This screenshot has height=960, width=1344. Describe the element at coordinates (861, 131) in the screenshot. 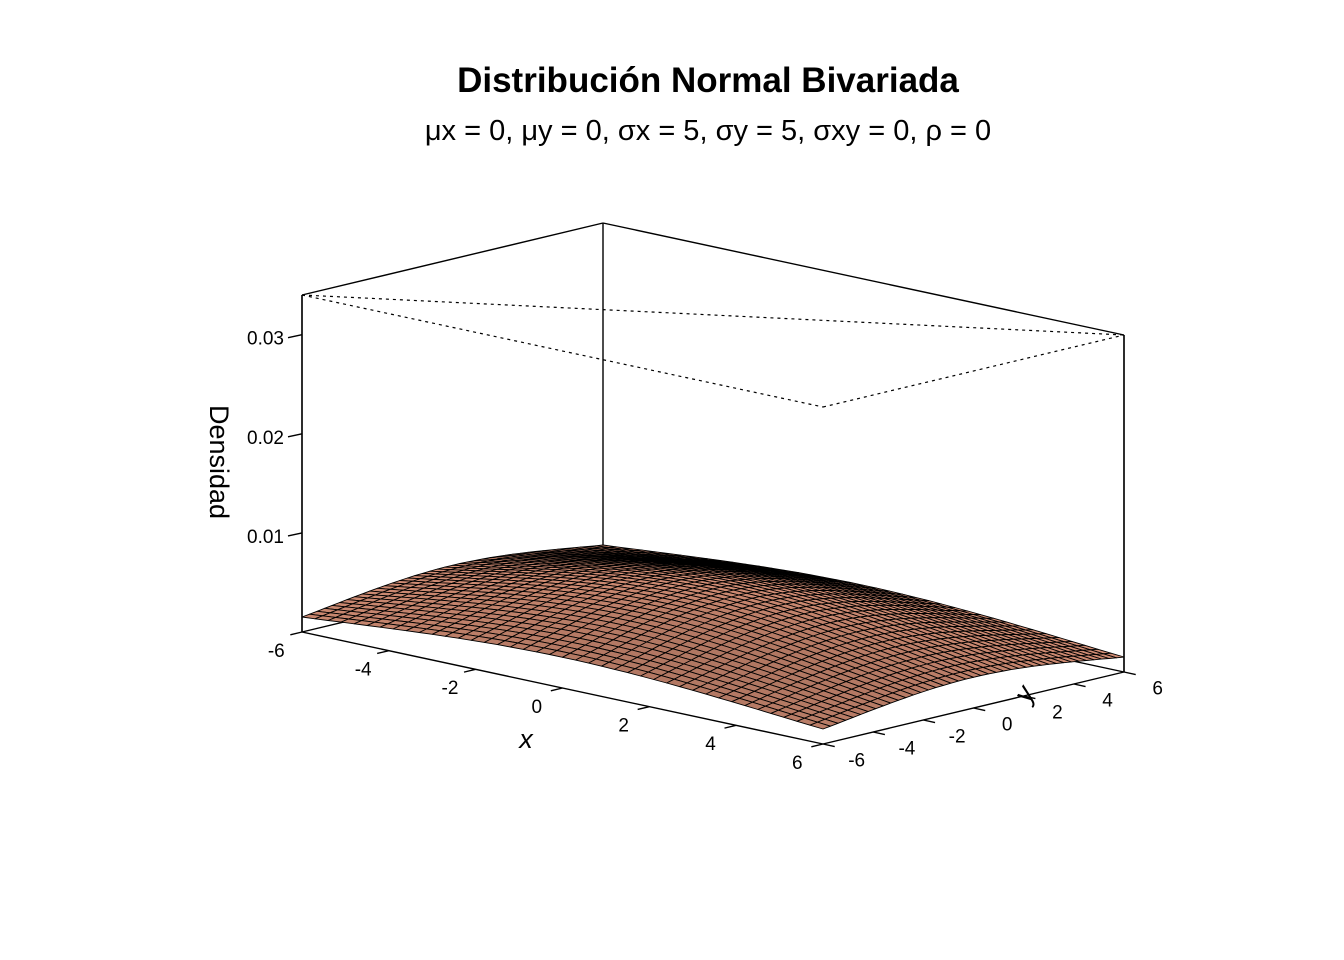

I see `subtitle-sigma-xy: σxy = 0` at that location.